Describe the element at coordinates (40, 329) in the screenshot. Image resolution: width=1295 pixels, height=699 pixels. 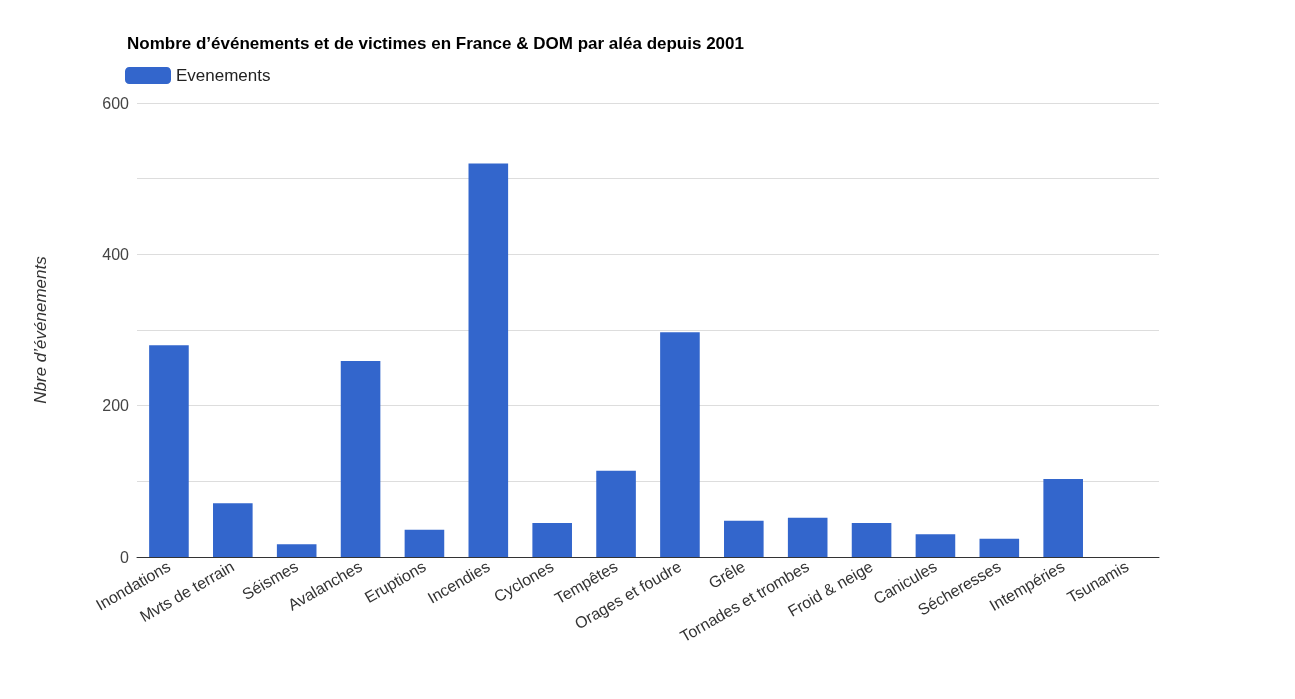
I see `y-axis-title: Nbre d’événements` at that location.